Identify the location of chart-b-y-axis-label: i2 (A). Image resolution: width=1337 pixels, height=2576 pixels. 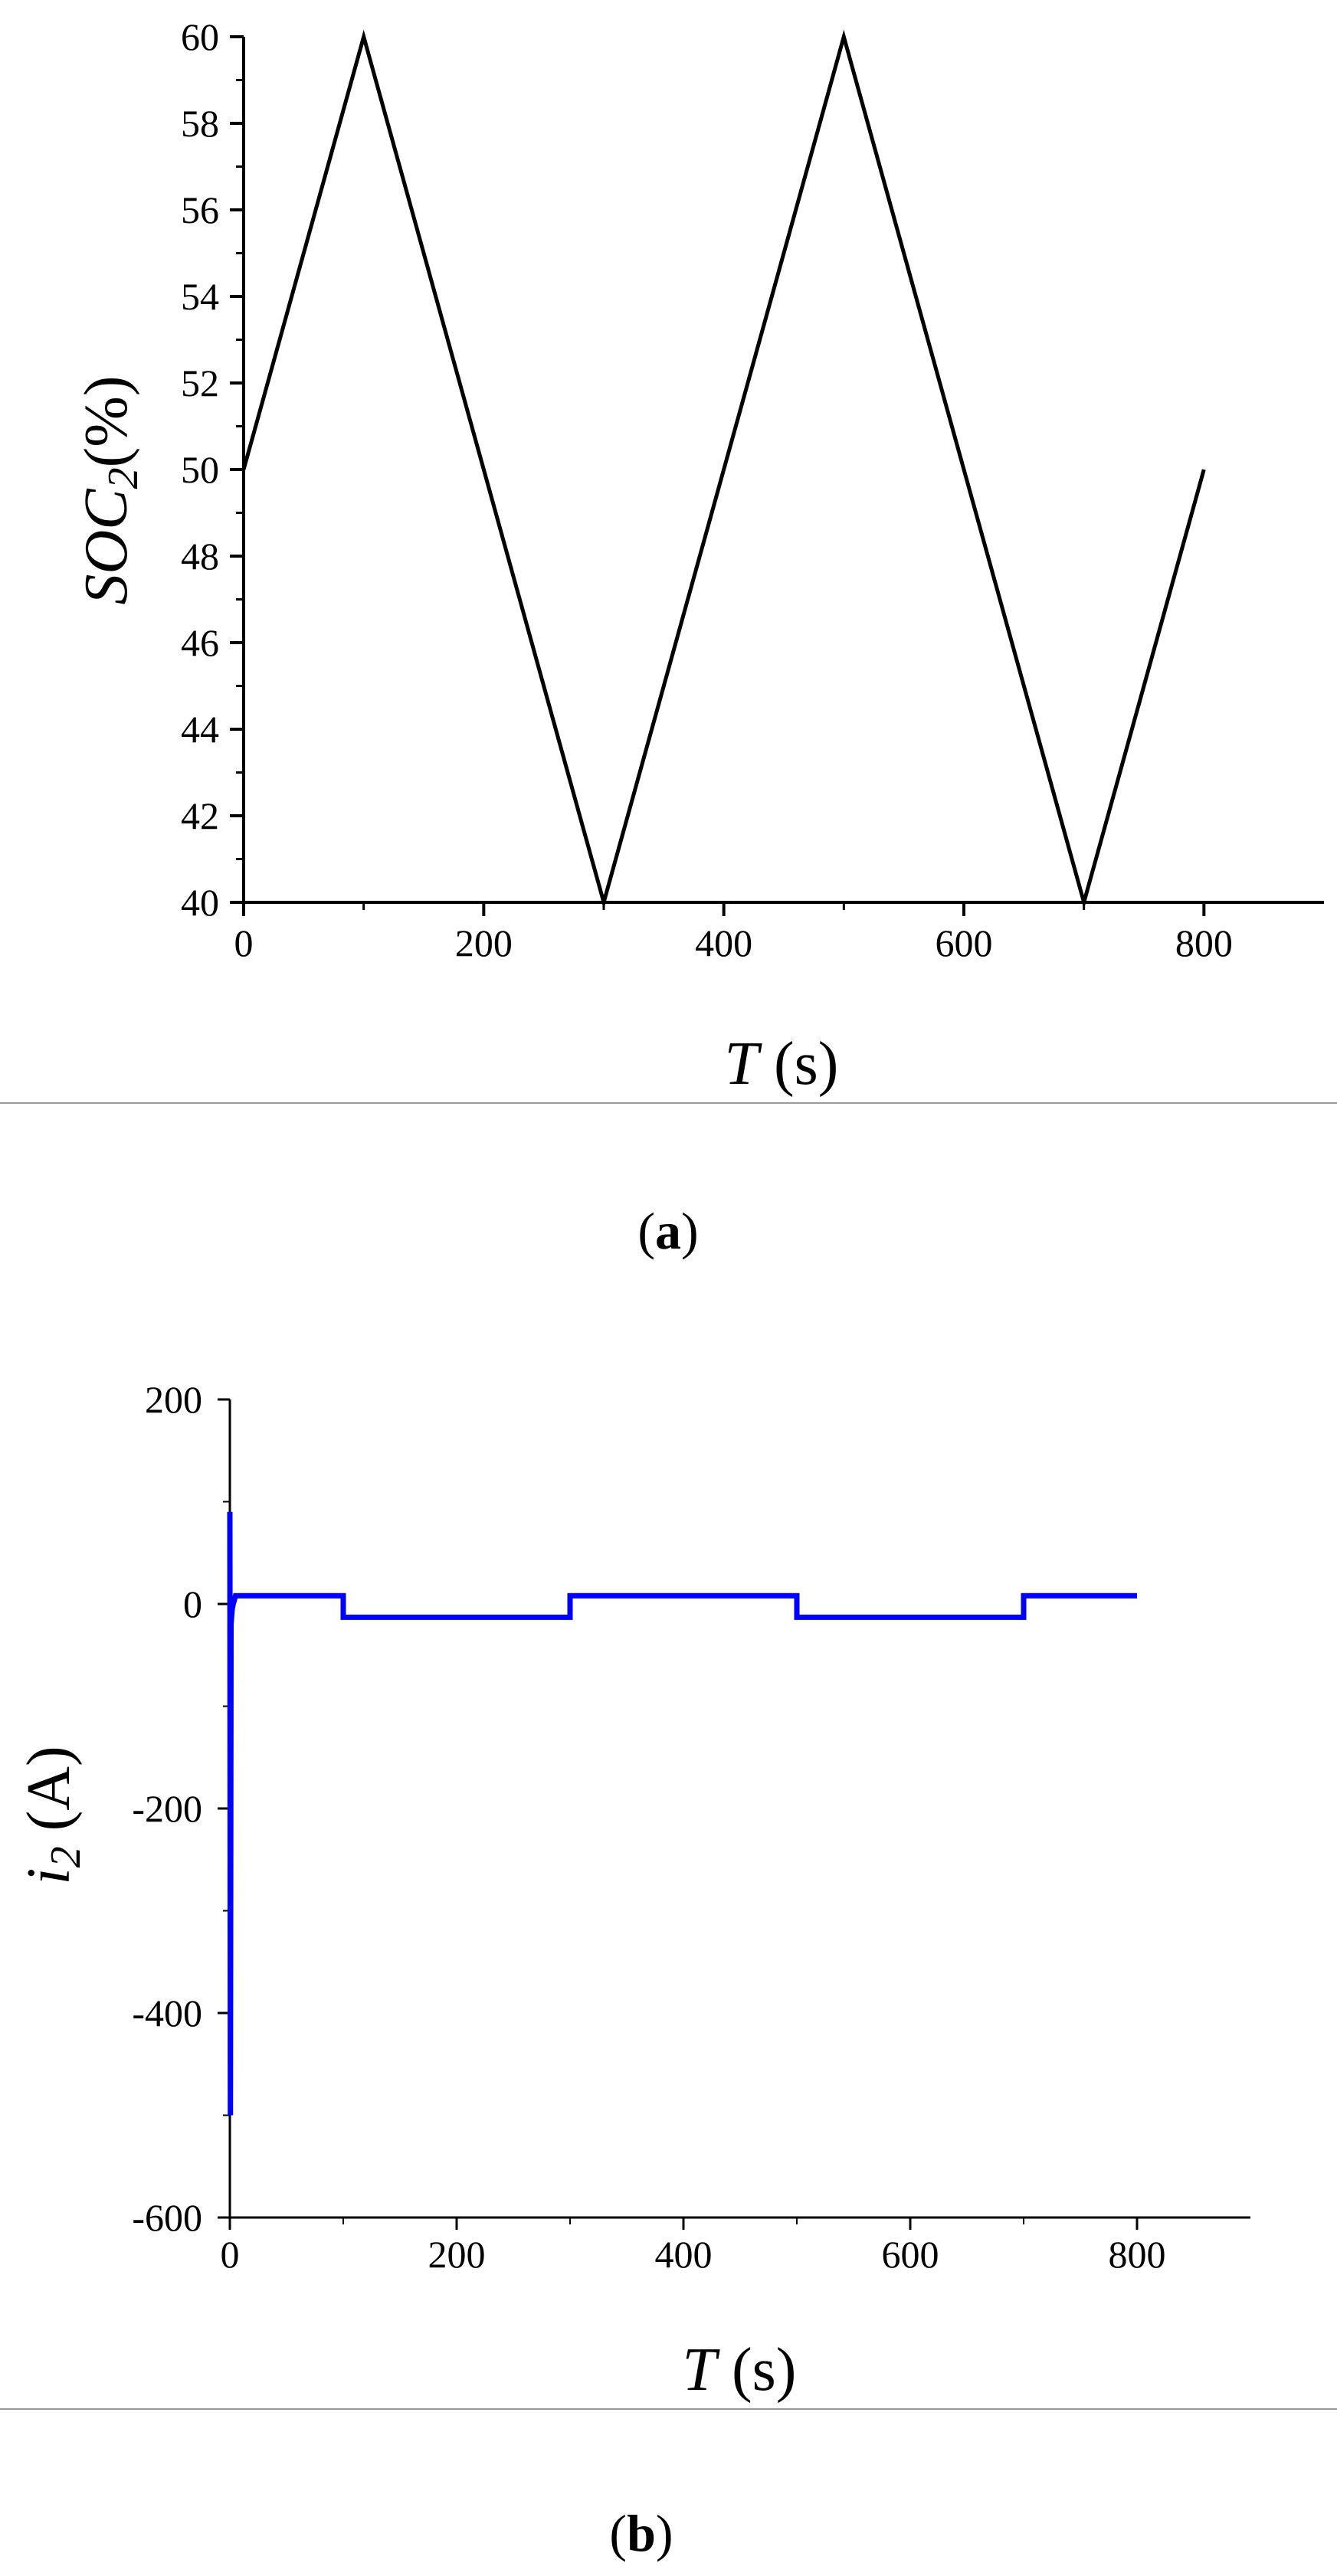
(52, 1815).